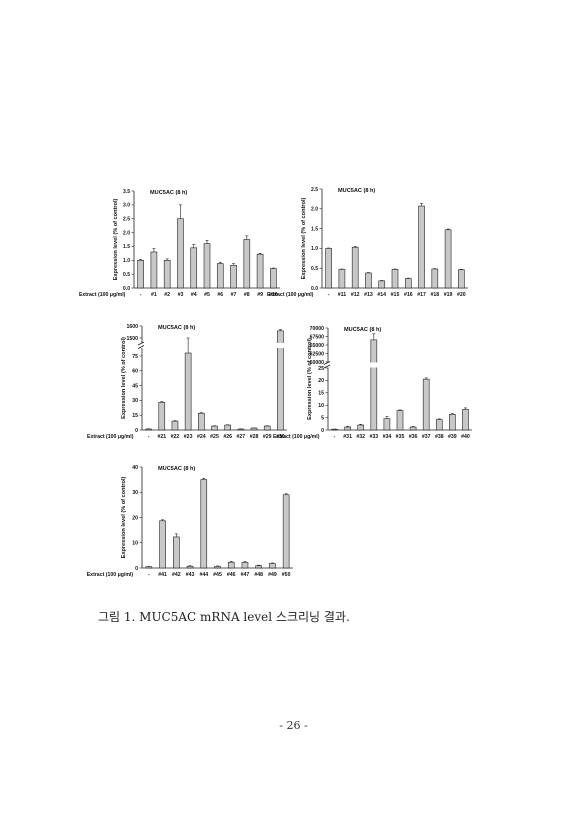  Describe the element at coordinates (181, 295) in the screenshot. I see `x-tick-label: #3` at that location.